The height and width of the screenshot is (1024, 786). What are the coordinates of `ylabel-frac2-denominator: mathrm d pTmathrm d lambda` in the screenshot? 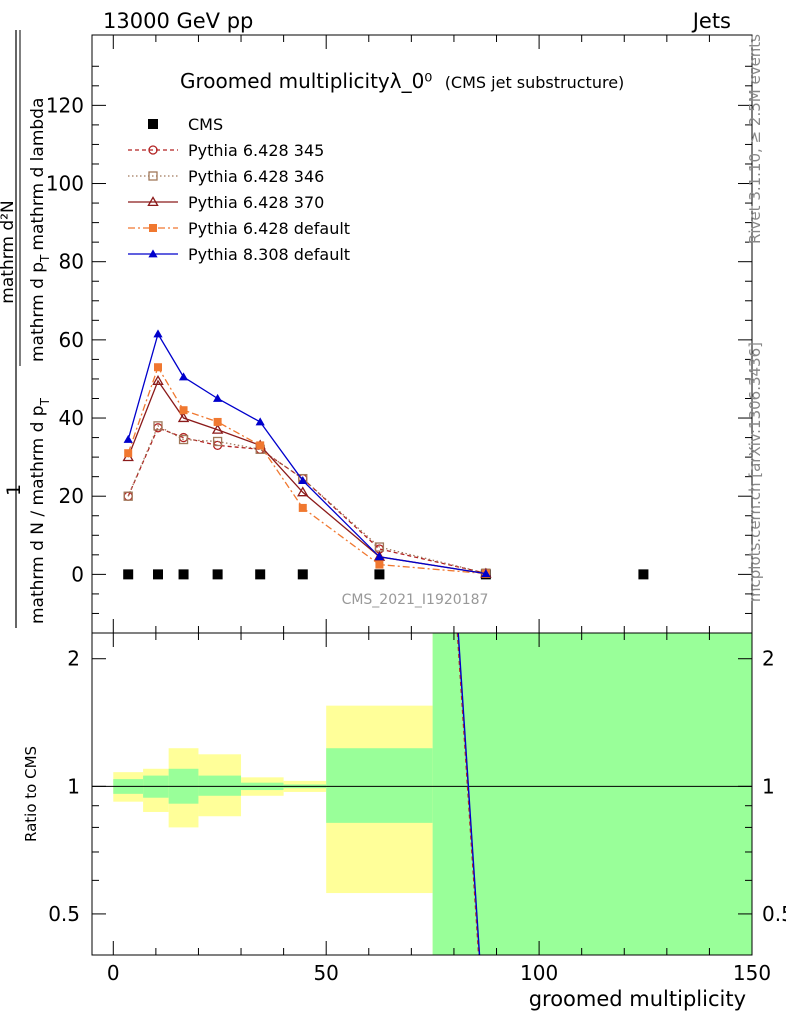 It's located at (40, 230).